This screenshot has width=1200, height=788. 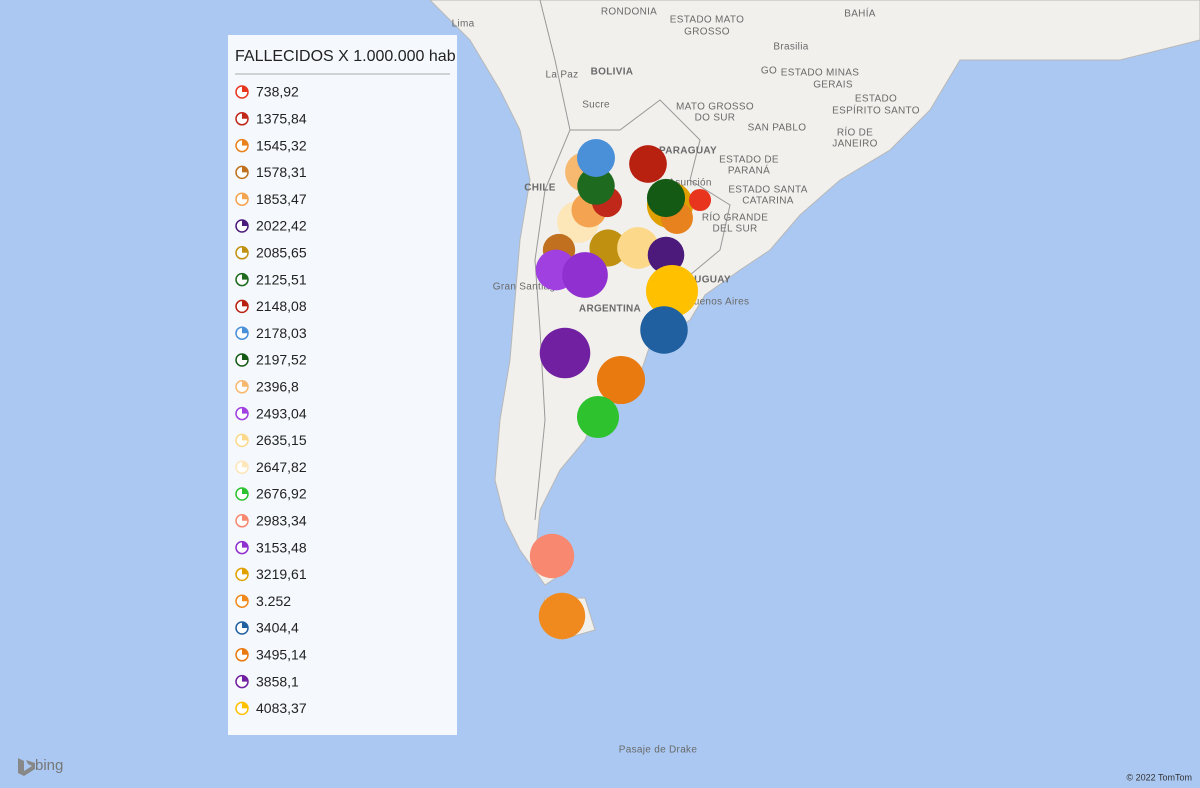 I want to click on copyright: © 2022 TomTom, so click(x=1160, y=777).